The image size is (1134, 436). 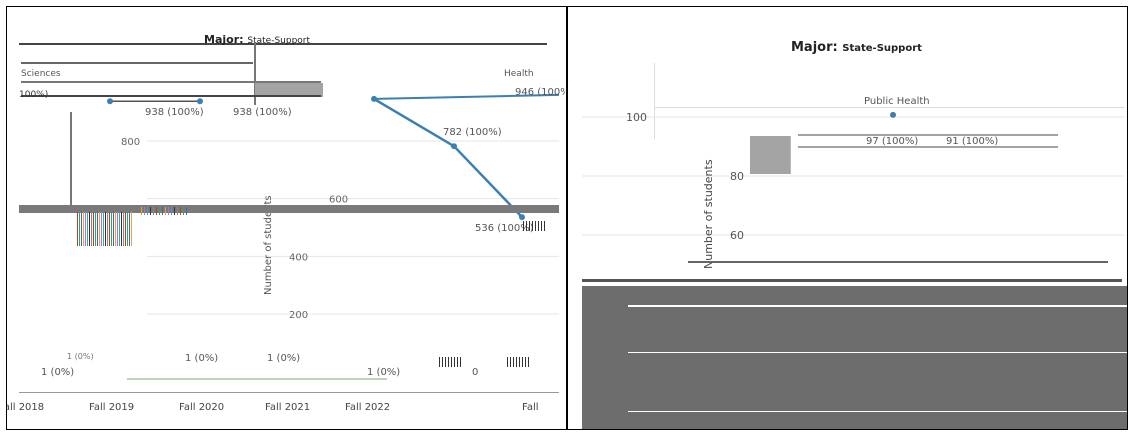 What do you see at coordinates (298, 257) in the screenshot?
I see `y-tick-400: 400` at bounding box center [298, 257].